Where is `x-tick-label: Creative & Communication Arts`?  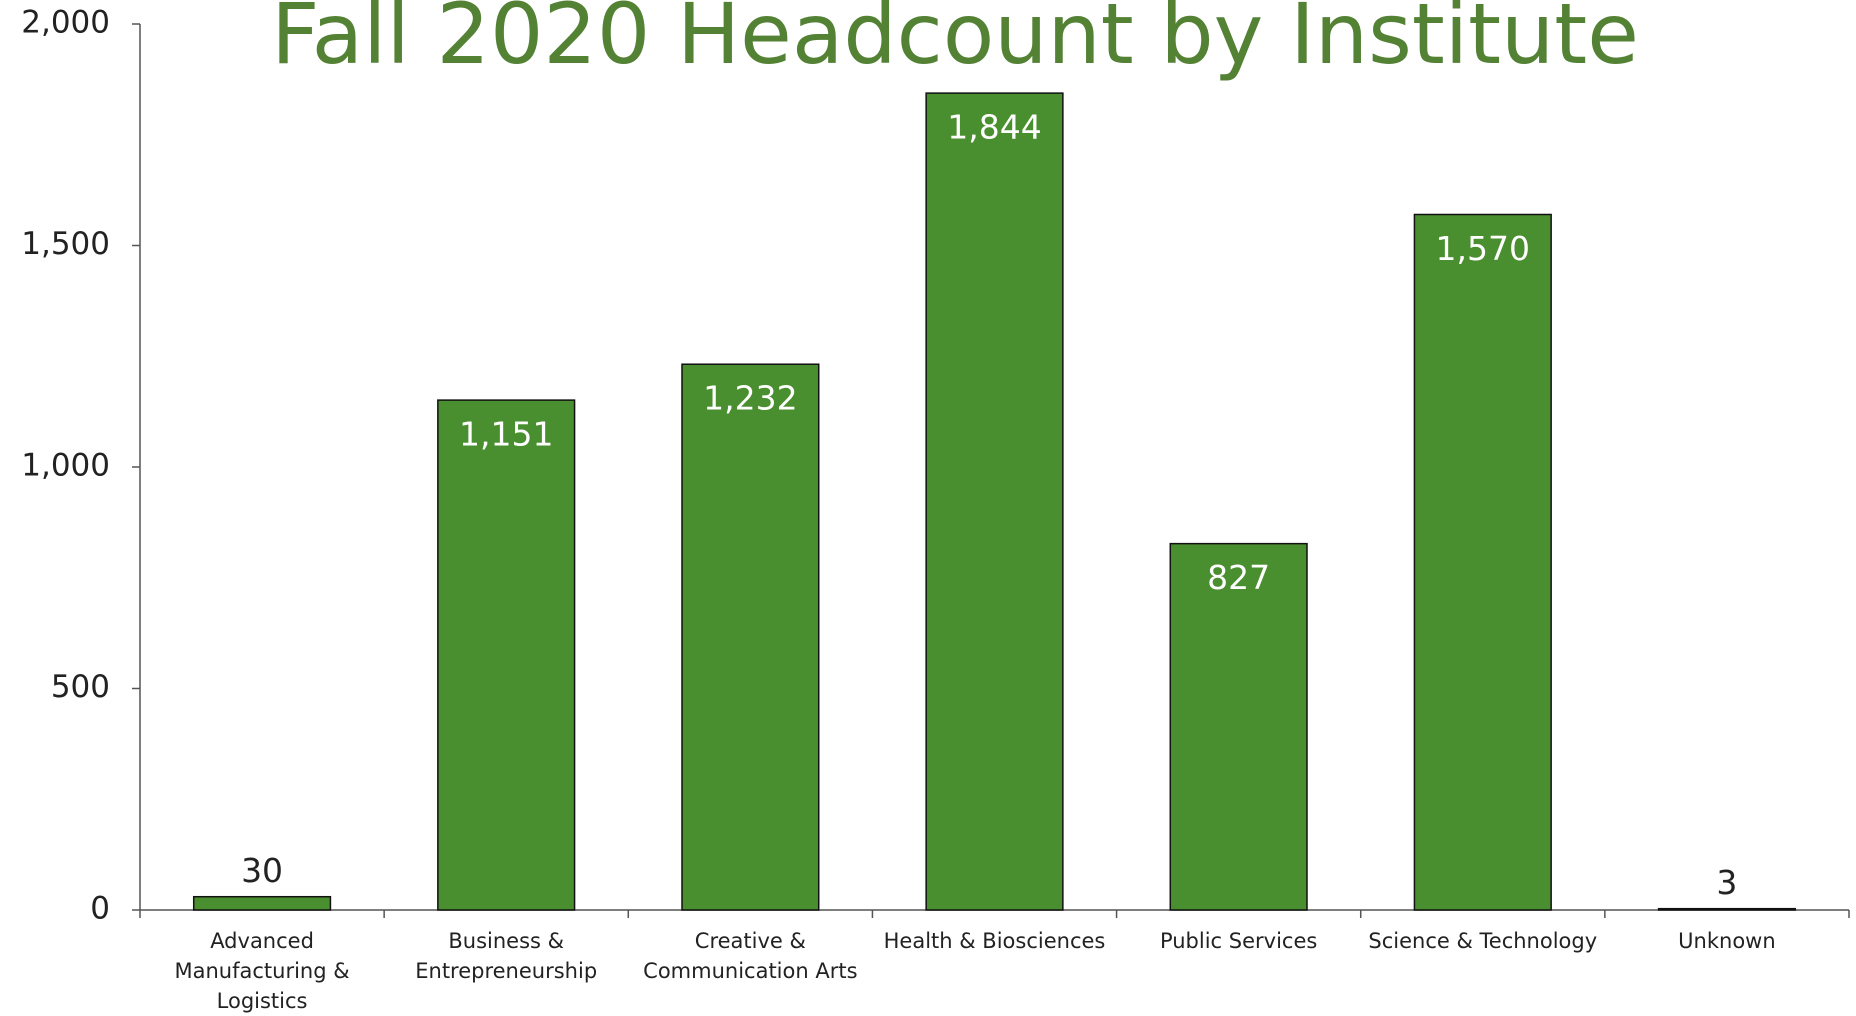
x-tick-label: Creative & Communication Arts is located at coordinates (750, 956).